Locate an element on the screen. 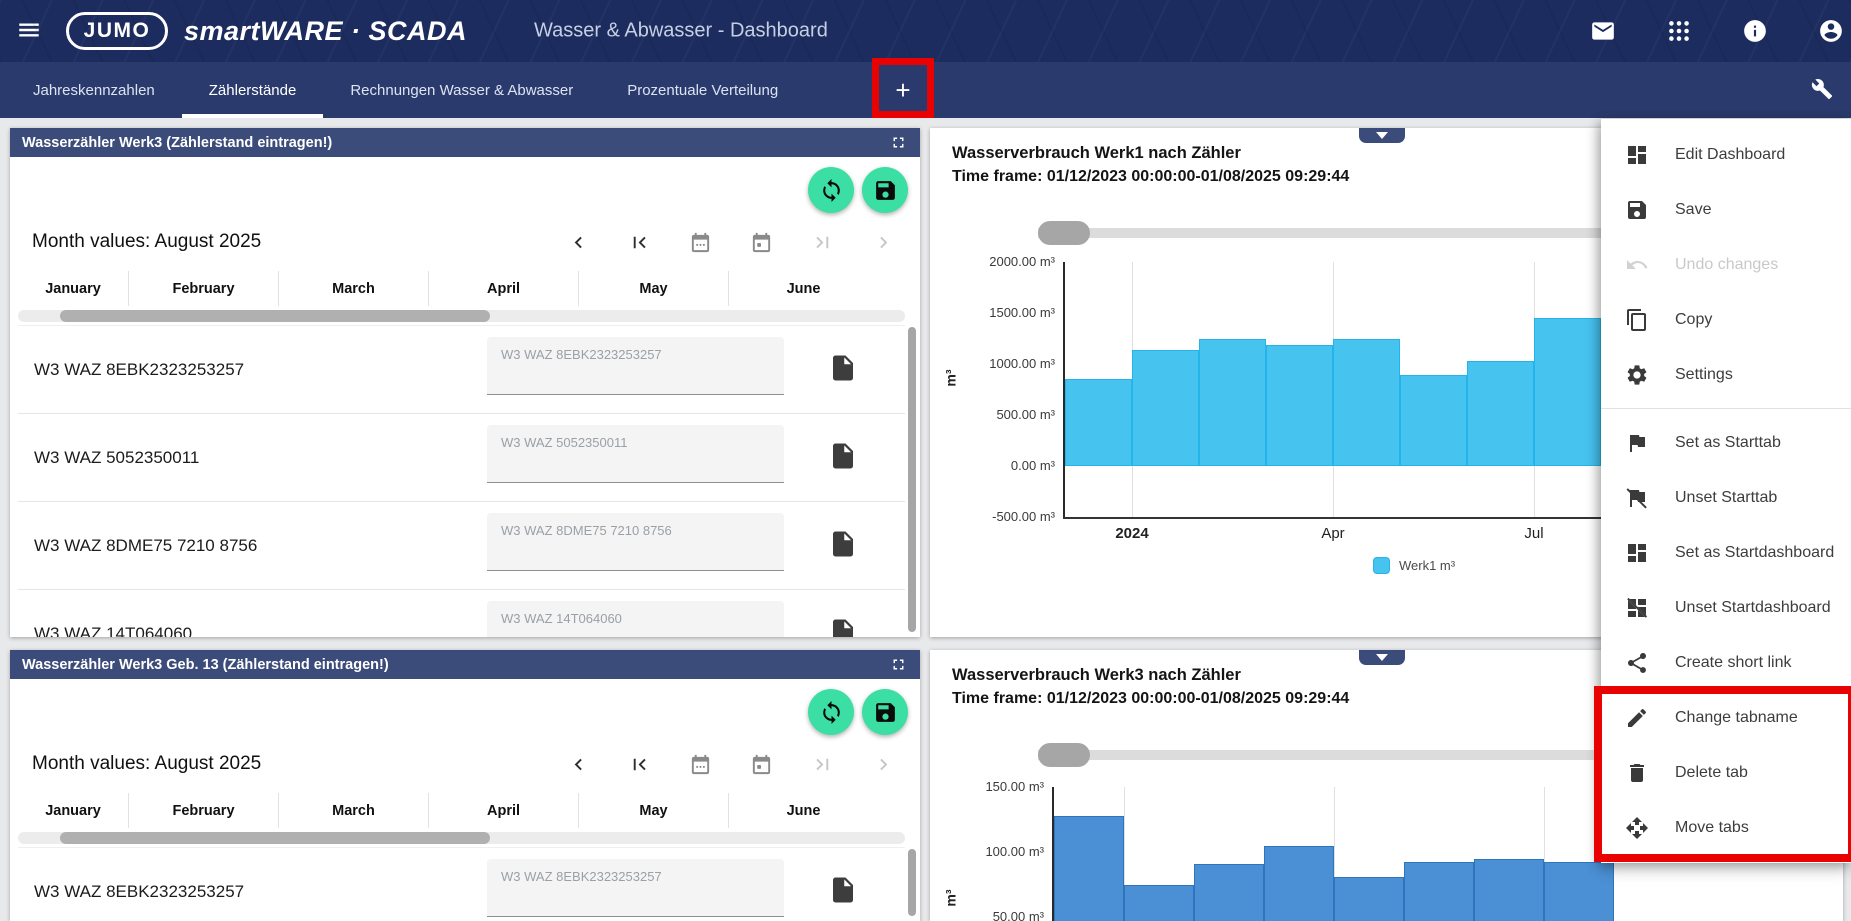  apps-icon is located at coordinates (1679, 31).